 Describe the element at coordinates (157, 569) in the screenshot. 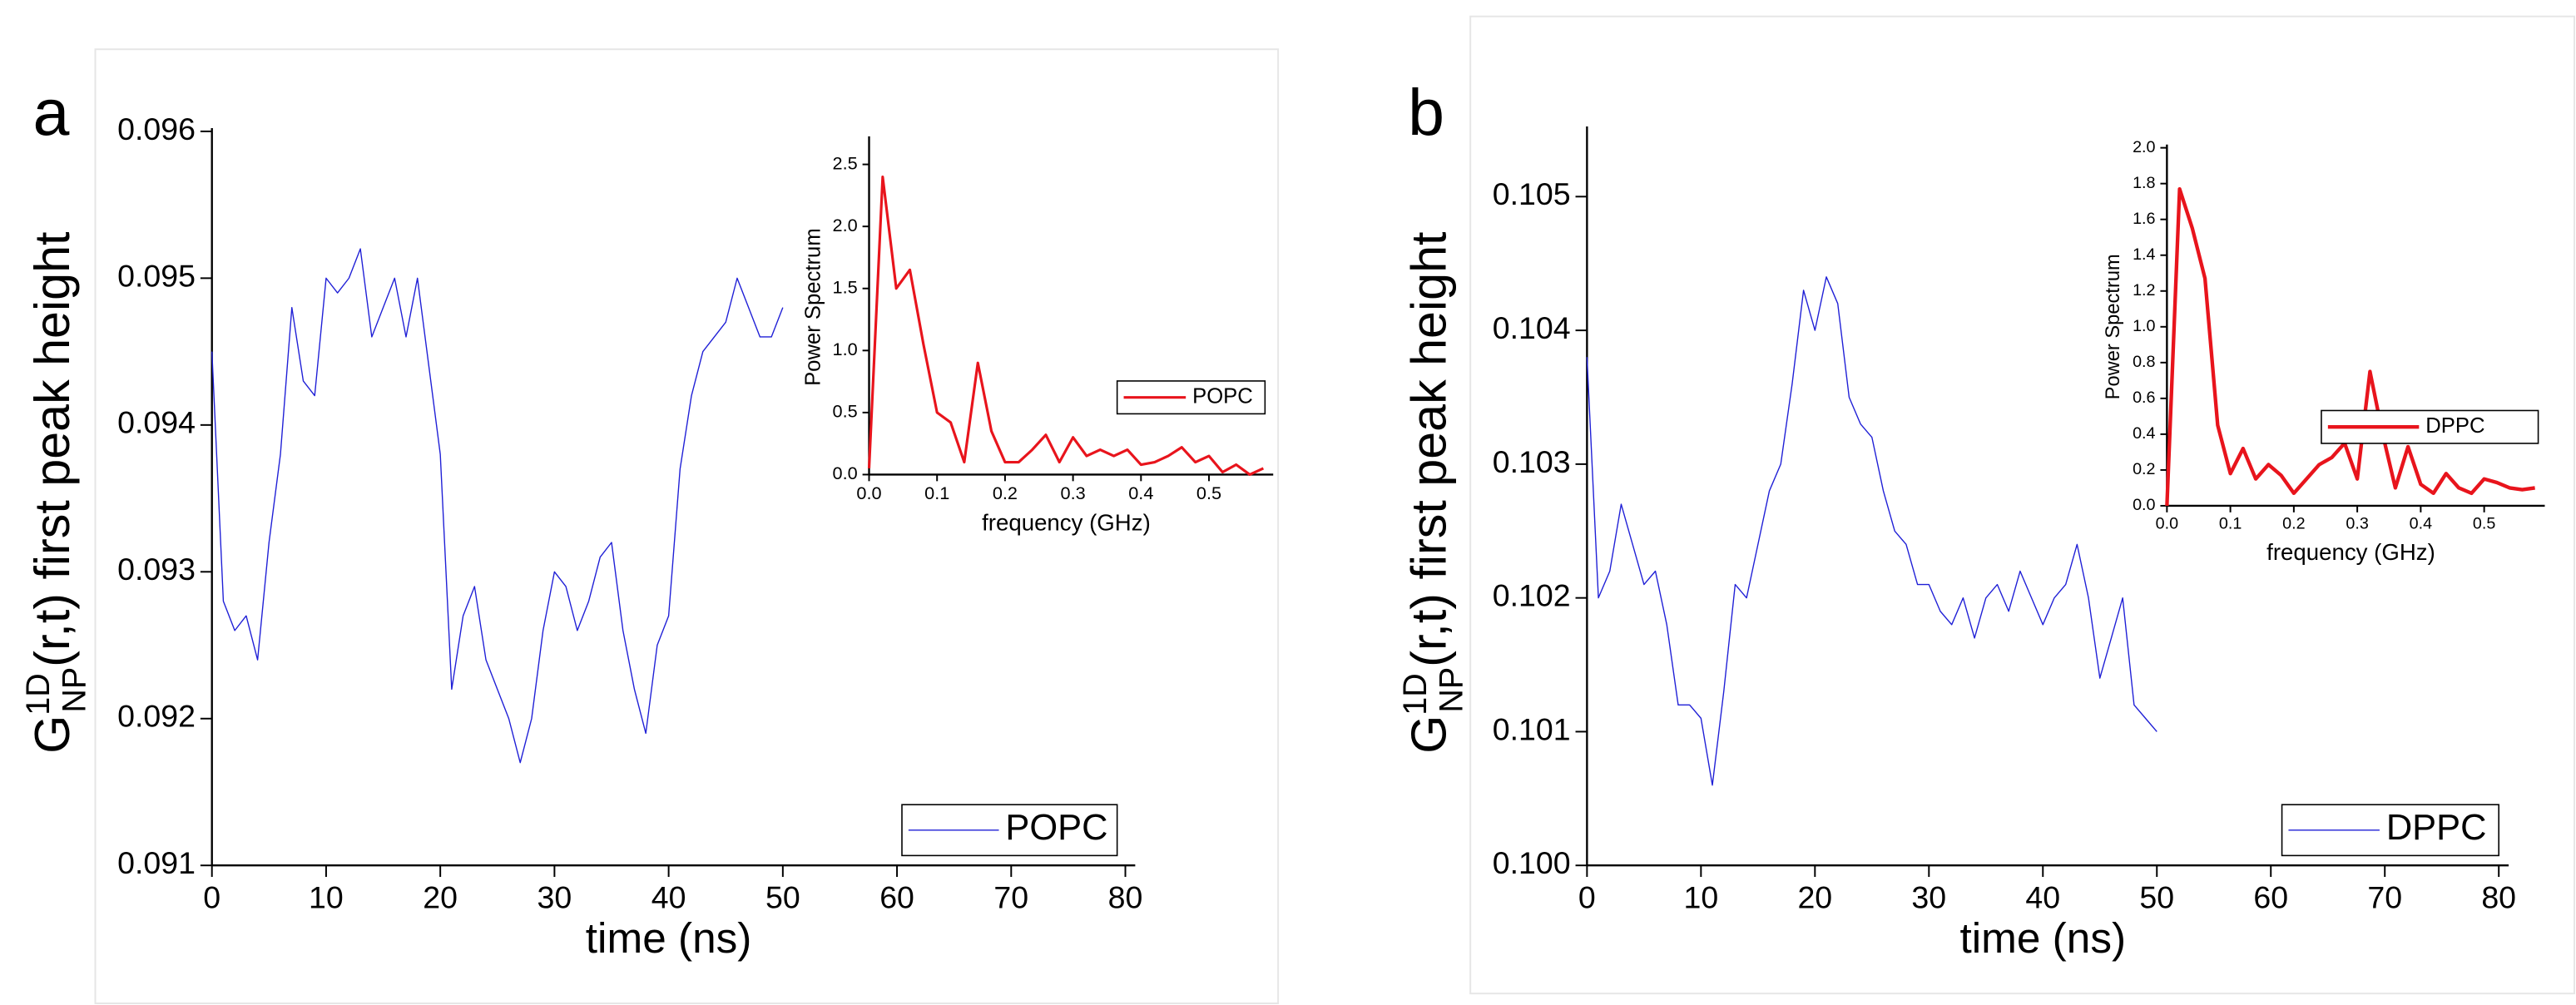

I see `y-tick-label: 0.093` at that location.